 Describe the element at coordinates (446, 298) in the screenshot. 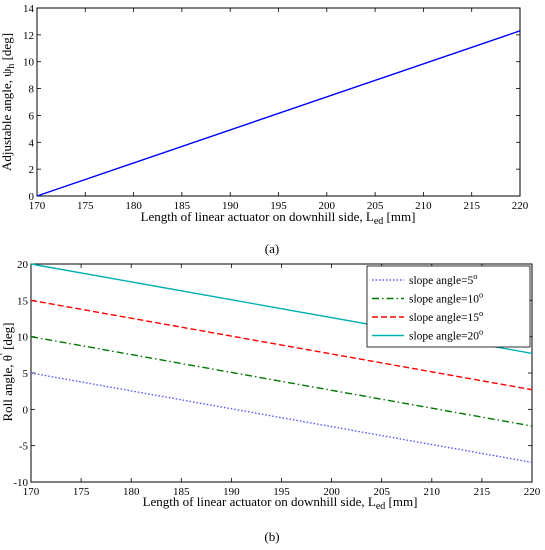

I see `legend-label-2: slope angle=10o` at that location.